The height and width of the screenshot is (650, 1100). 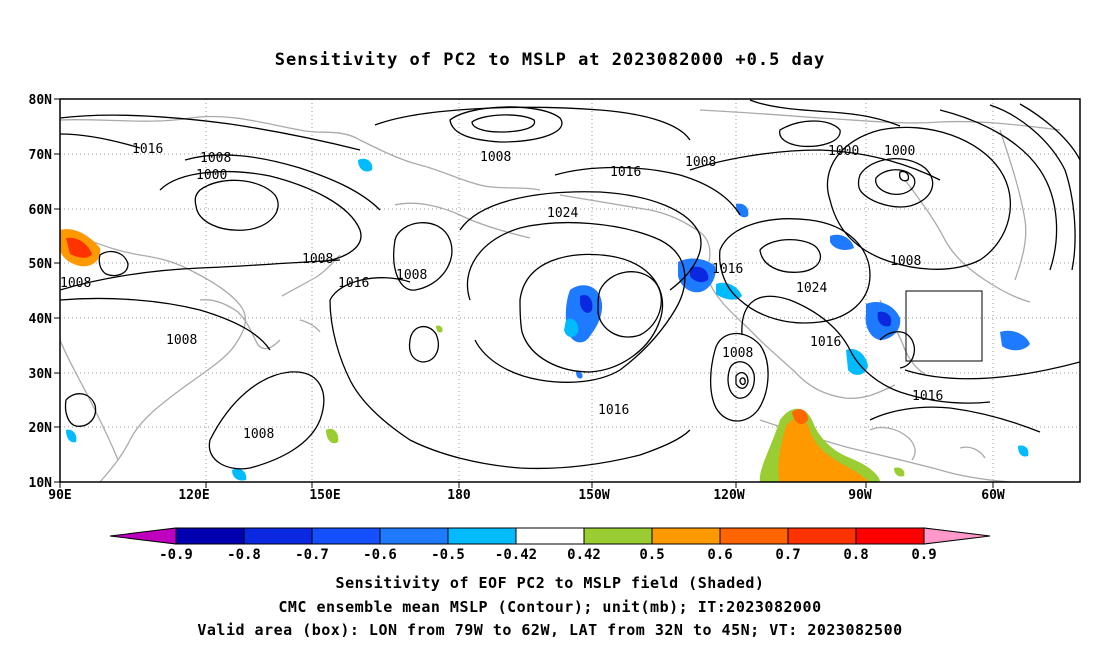 I want to click on colorbar-label: -0.9, so click(x=176, y=555).